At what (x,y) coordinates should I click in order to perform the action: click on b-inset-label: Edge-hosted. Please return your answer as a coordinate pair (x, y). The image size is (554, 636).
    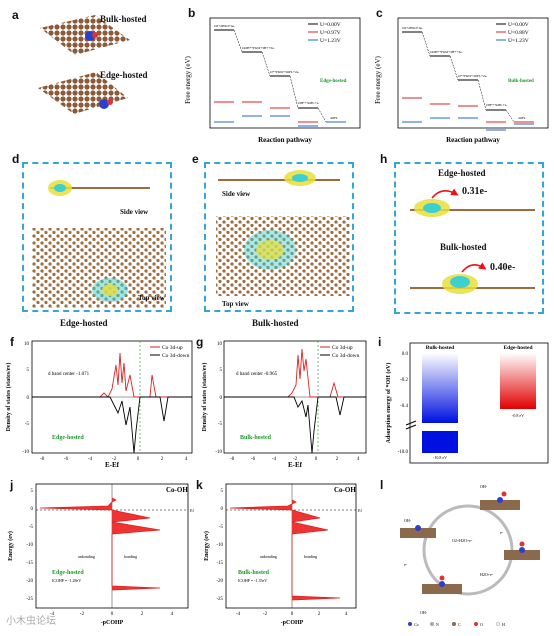
    Looking at the image, I should click on (333, 81).